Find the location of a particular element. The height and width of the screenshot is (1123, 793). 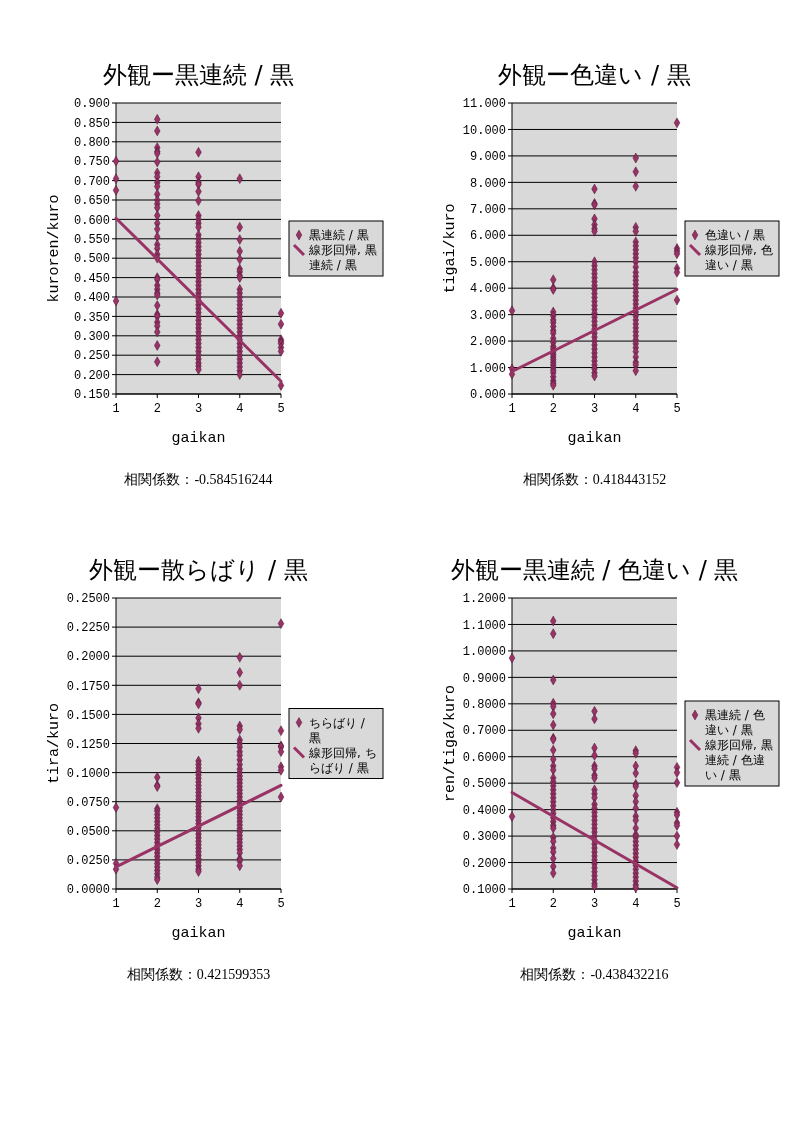

y-tick-label: 0.9000 is located at coordinates (484, 678).